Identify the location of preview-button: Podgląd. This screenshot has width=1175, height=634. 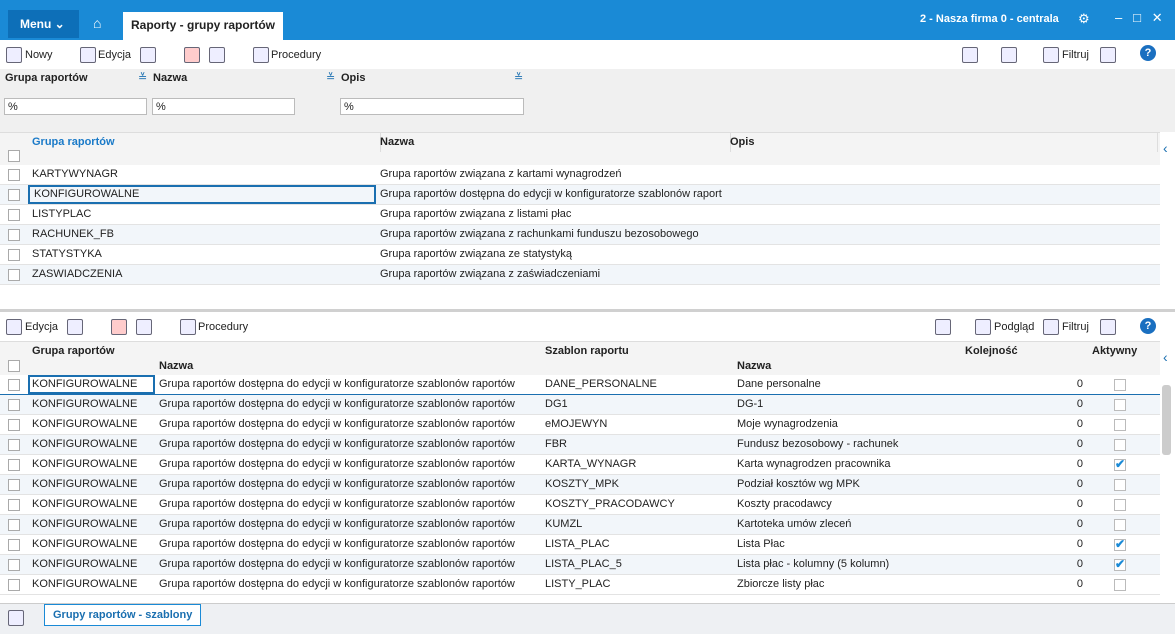
(1014, 327).